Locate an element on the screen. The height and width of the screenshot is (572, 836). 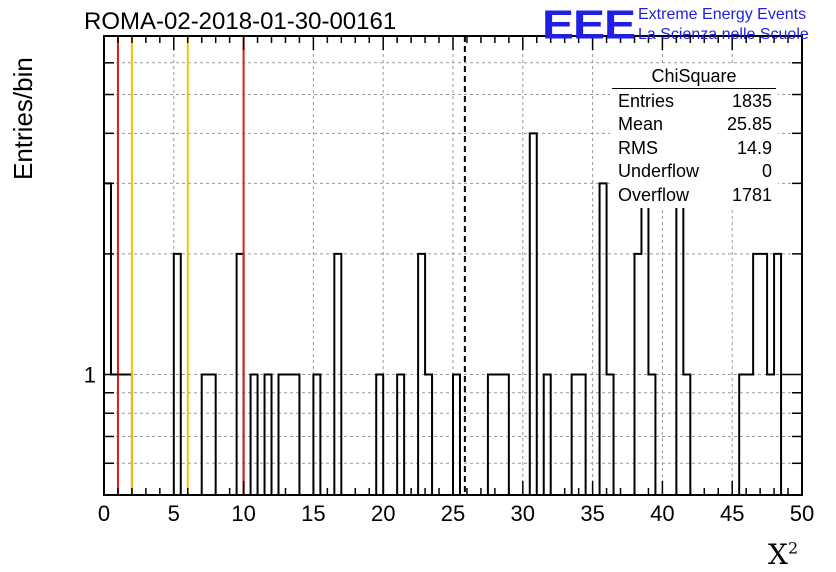
stats-row-underflow: Underflow 0 is located at coordinates (694, 172).